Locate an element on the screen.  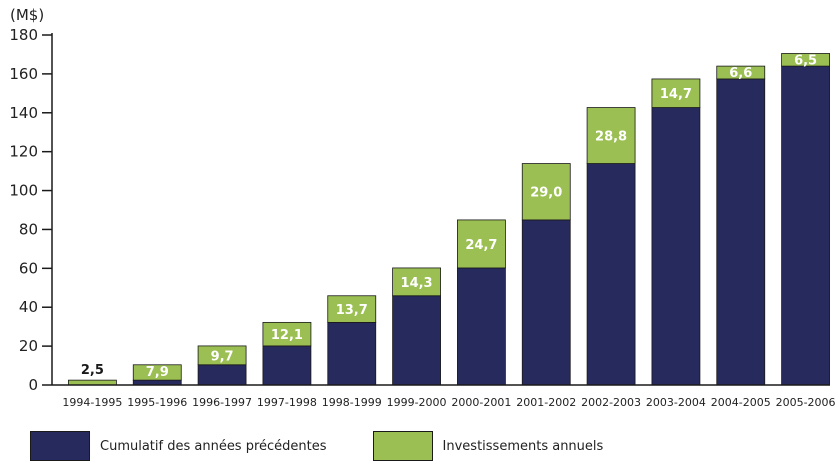
data-label: 14,3 is located at coordinates (417, 283).